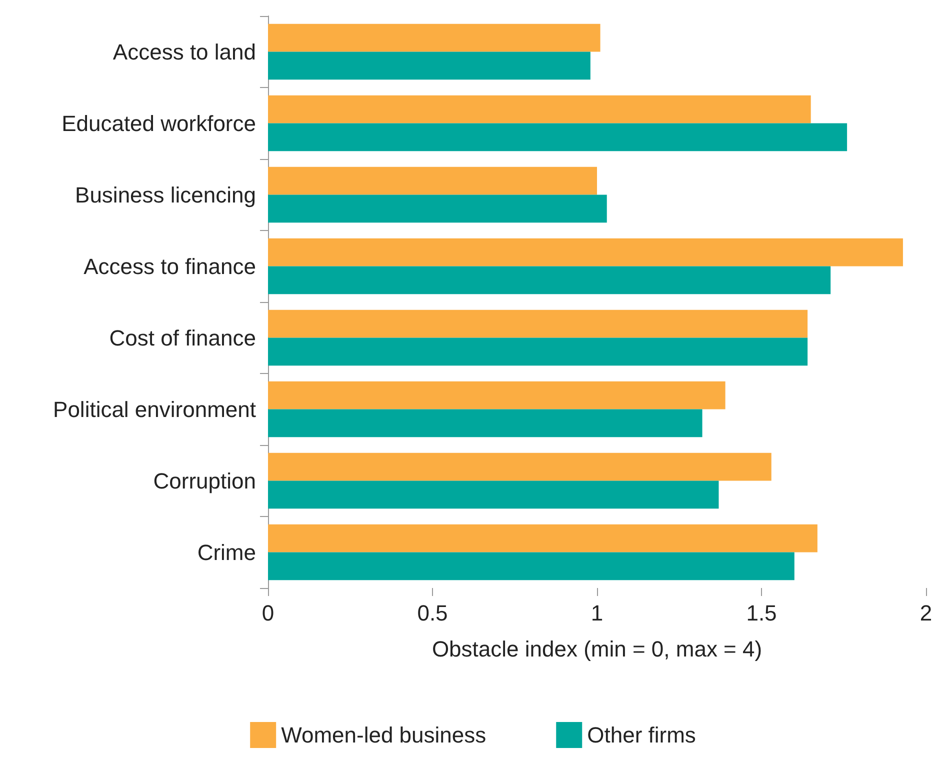 The height and width of the screenshot is (767, 948). What do you see at coordinates (432, 613) in the screenshot?
I see `x-tick-label: 0.5` at bounding box center [432, 613].